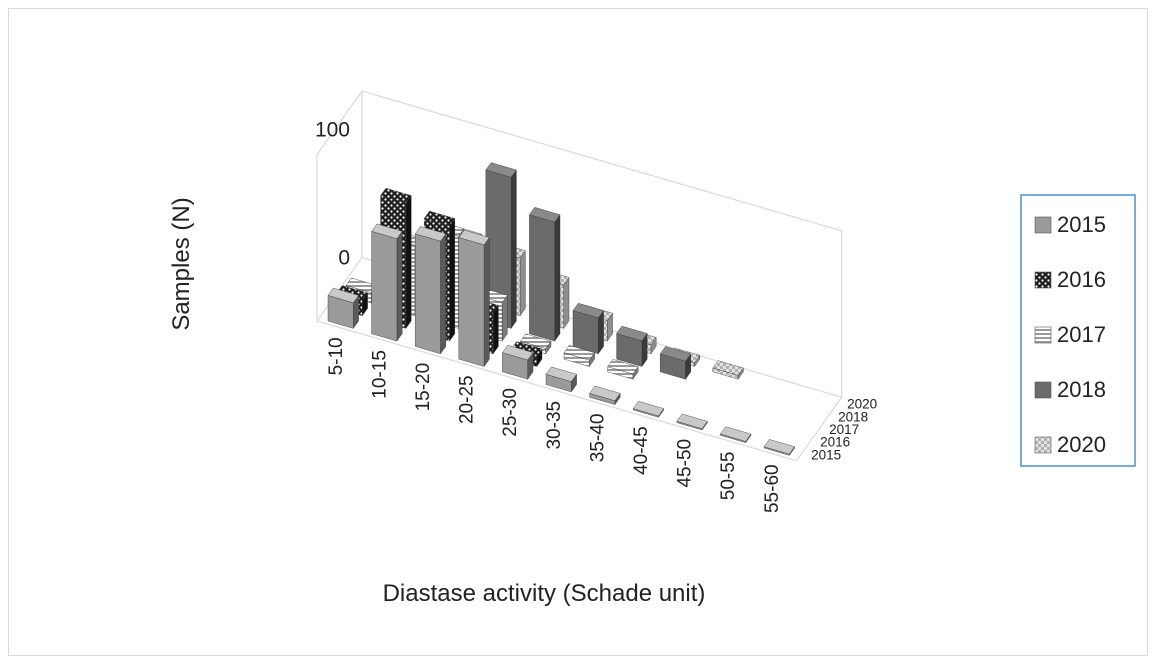  Describe the element at coordinates (1043, 335) in the screenshot. I see `legend-swatch-2017` at that location.